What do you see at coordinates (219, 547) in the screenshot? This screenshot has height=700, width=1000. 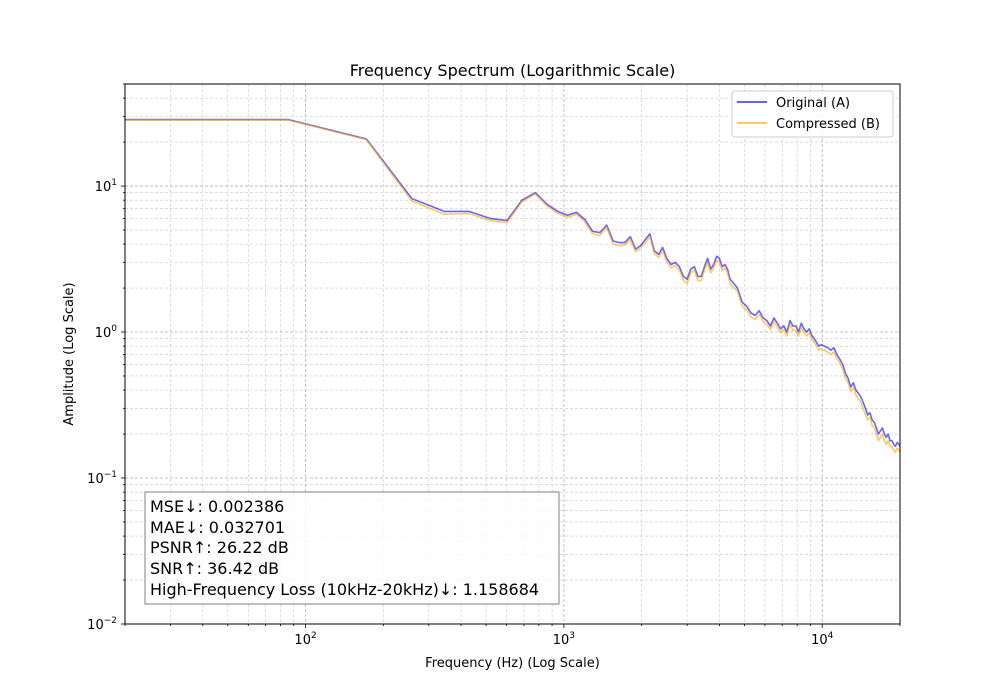 I see `metric-psnr: PSNR↑: 26.22 dB` at bounding box center [219, 547].